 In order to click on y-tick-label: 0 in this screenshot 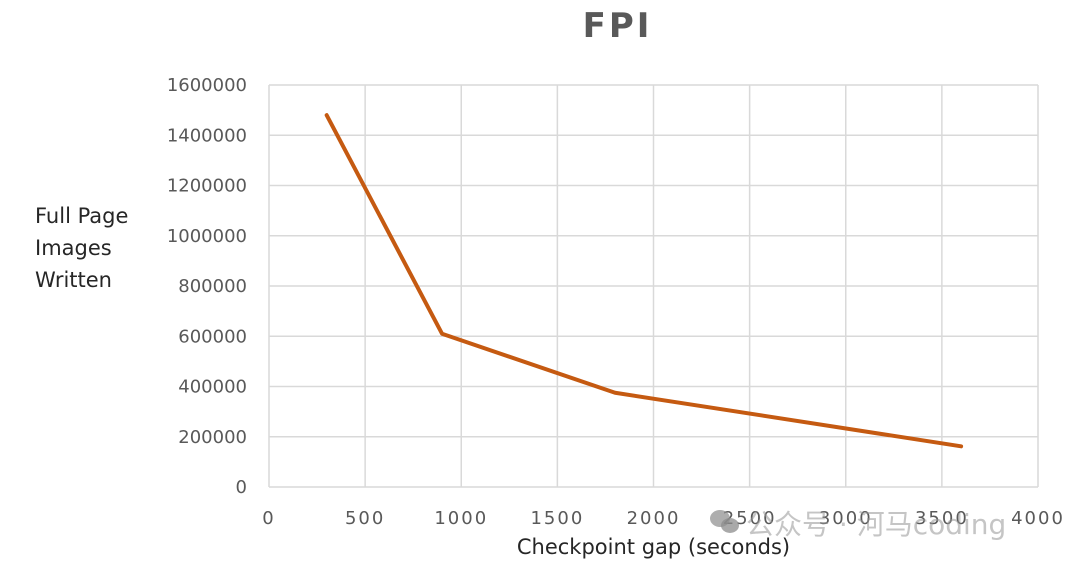, I will do `click(241, 487)`.